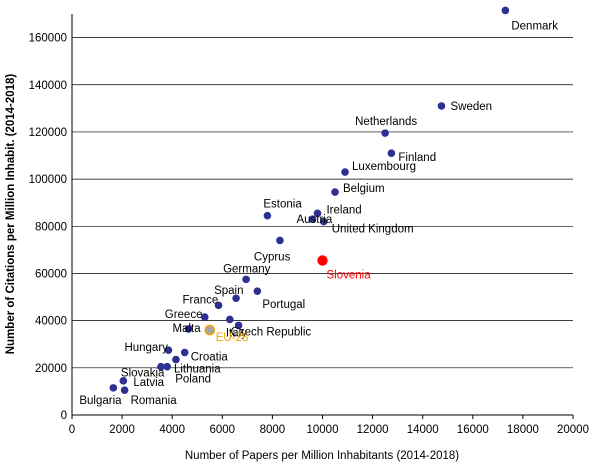 Image resolution: width=597 pixels, height=476 pixels. Describe the element at coordinates (51, 227) in the screenshot. I see `y-tick-label: 80000` at that location.